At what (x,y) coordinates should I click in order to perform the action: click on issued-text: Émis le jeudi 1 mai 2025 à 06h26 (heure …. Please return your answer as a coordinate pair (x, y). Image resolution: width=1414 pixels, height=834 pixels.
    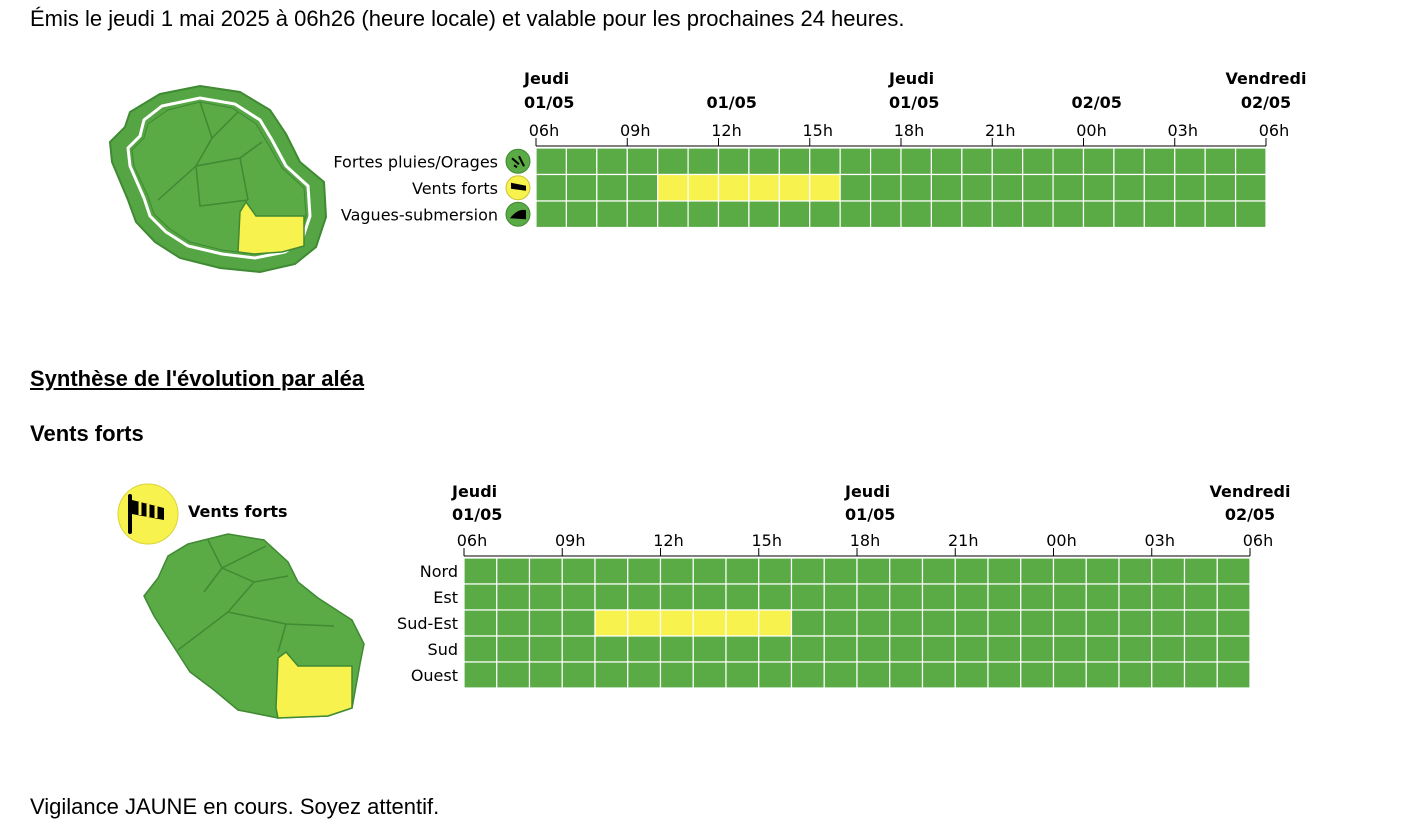
    Looking at the image, I should click on (467, 18).